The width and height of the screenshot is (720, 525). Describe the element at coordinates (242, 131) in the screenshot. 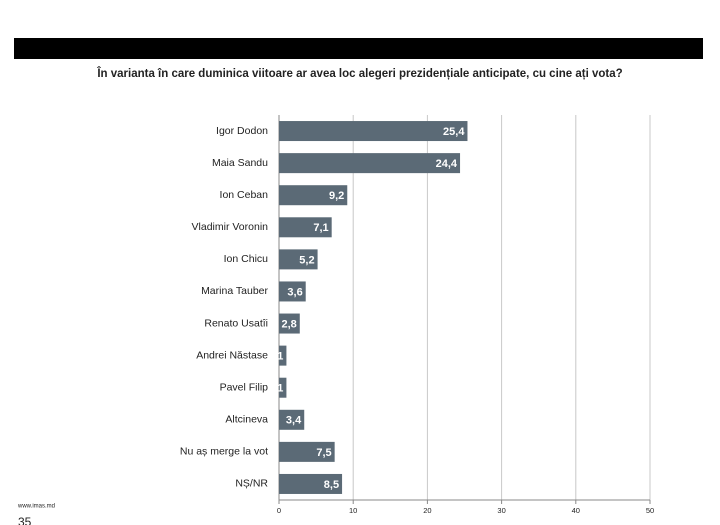

I see `y-tick-label: Igor Dodon` at that location.